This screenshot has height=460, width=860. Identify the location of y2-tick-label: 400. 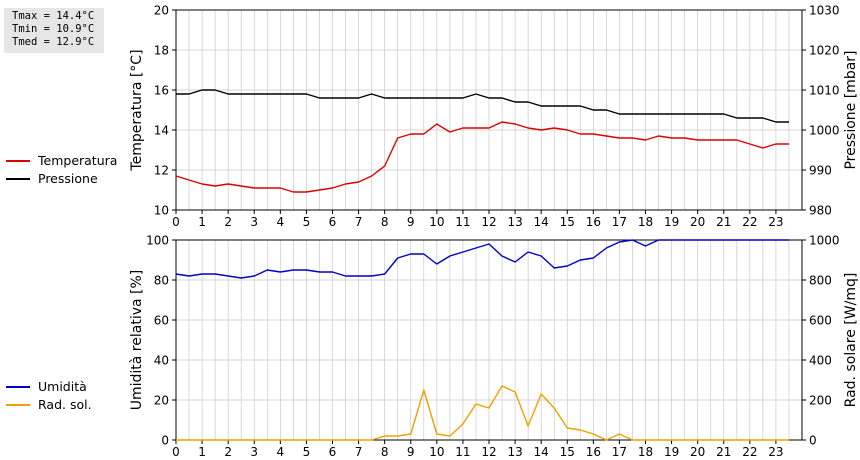
(820, 361).